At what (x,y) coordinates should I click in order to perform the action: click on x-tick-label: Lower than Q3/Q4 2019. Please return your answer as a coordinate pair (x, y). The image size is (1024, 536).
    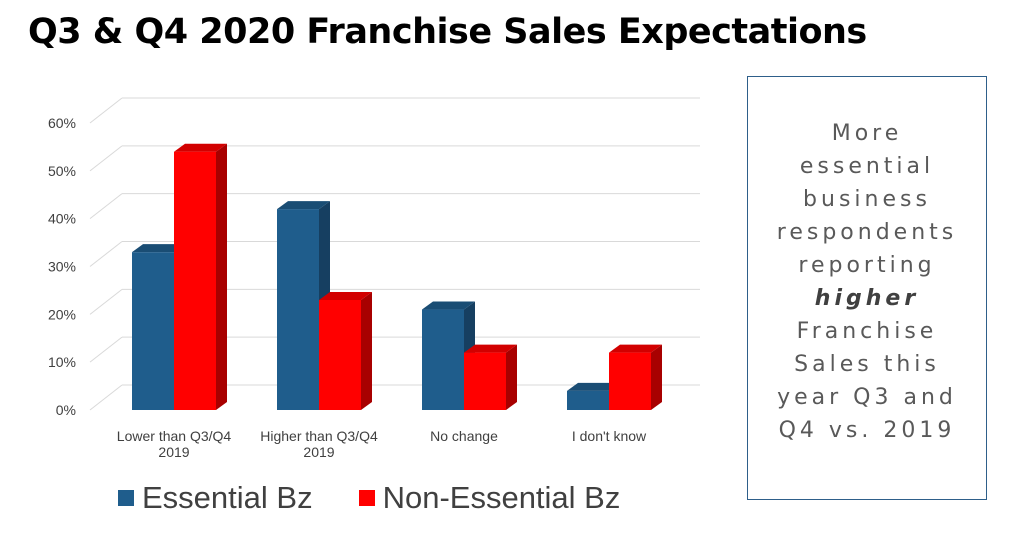
    Looking at the image, I should click on (174, 444).